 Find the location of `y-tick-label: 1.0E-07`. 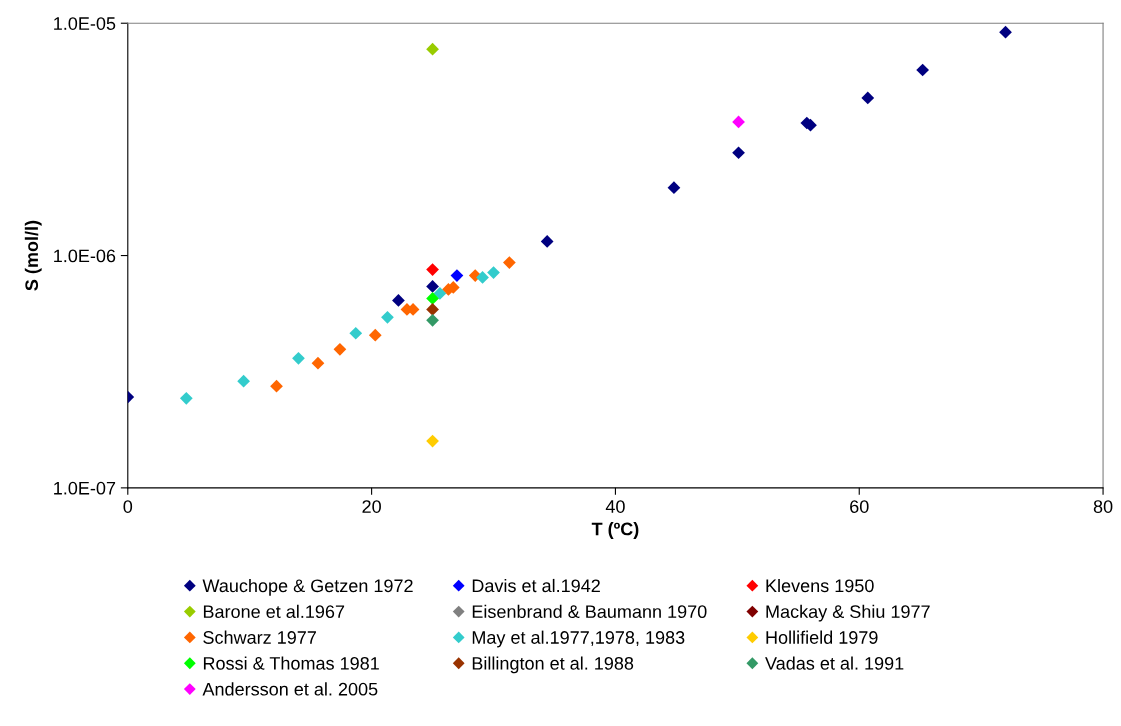

y-tick-label: 1.0E-07 is located at coordinates (85, 488).